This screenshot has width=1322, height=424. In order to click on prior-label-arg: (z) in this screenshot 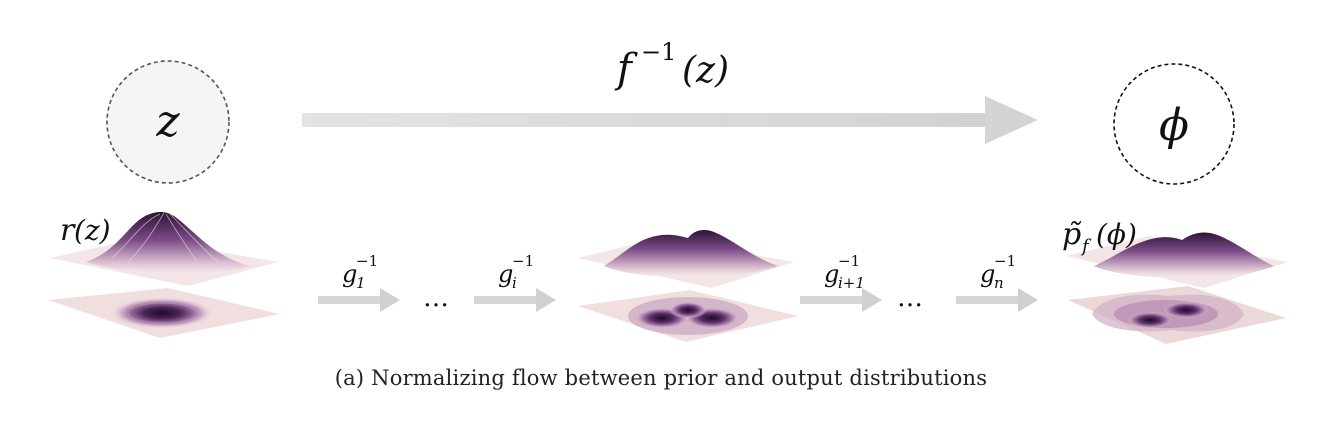, I will do `click(92, 230)`.